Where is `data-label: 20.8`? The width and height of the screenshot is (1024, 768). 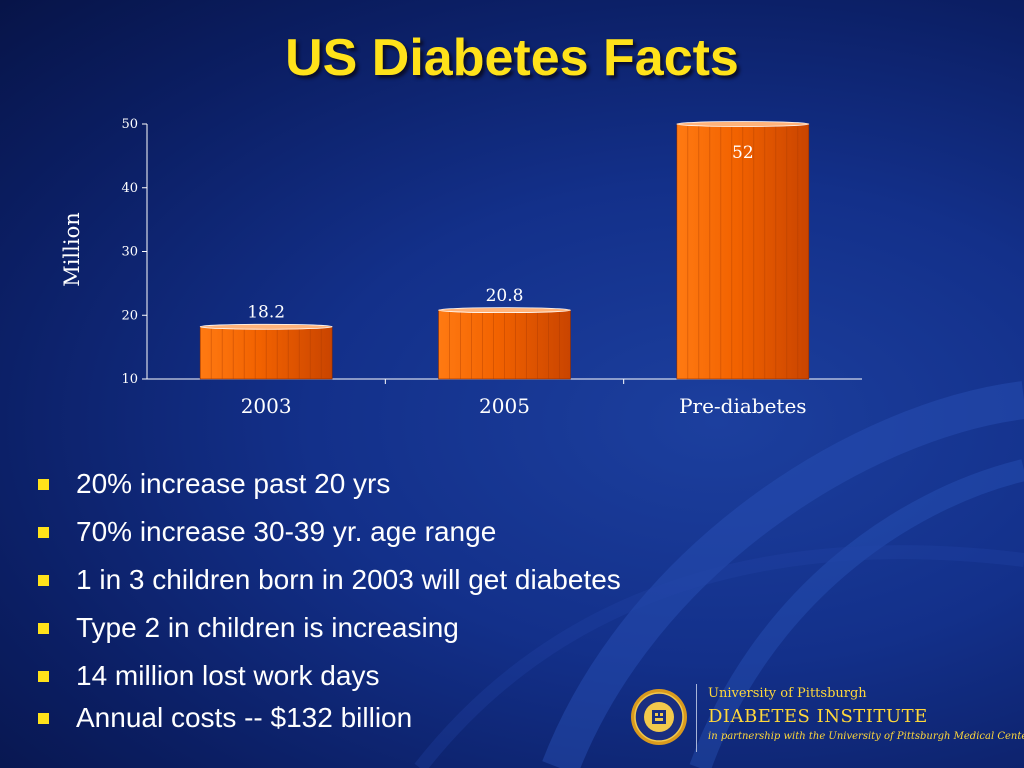
data-label: 20.8 is located at coordinates (505, 296).